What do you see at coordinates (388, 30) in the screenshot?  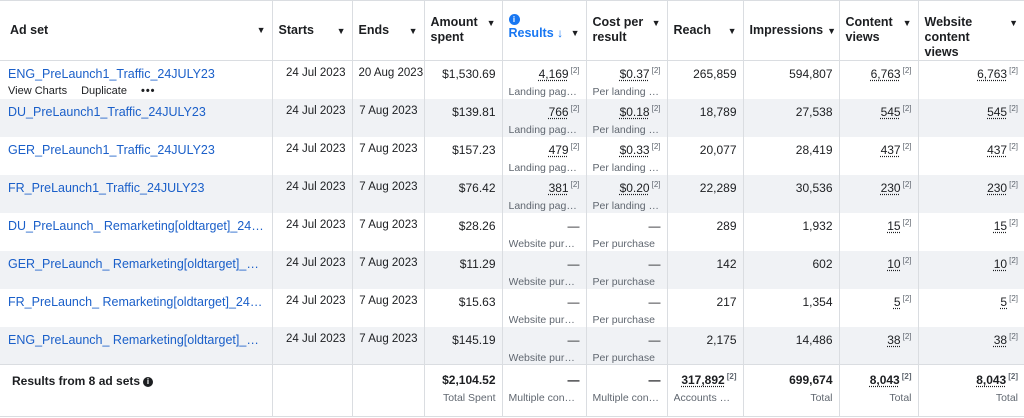 I see `column-header-ends: Ends ▼` at bounding box center [388, 30].